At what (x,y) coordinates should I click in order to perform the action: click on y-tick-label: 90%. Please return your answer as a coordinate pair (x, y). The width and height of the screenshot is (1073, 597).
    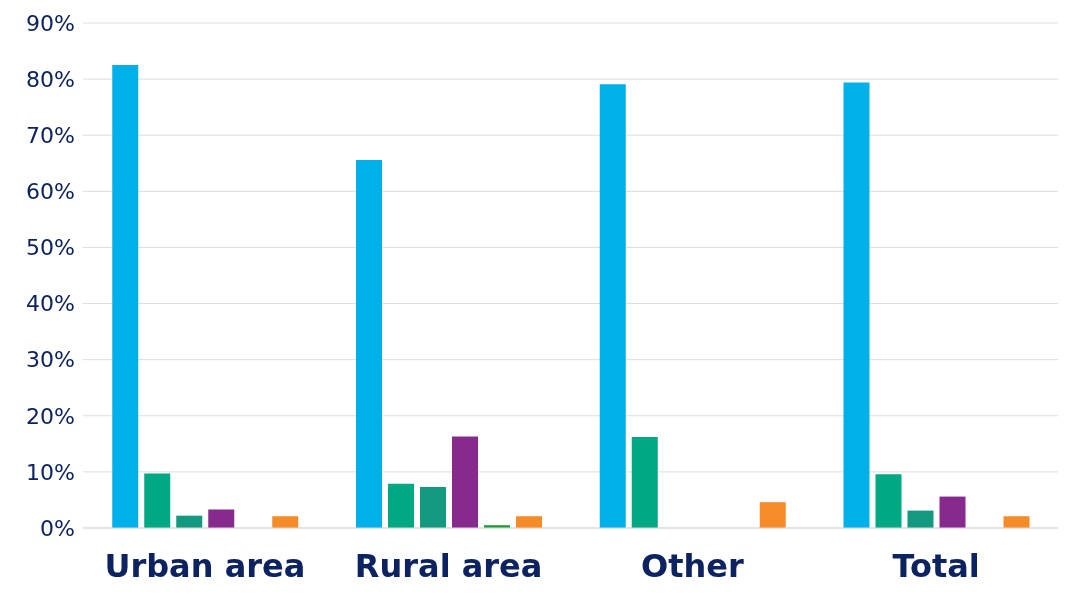
    Looking at the image, I should click on (50, 23).